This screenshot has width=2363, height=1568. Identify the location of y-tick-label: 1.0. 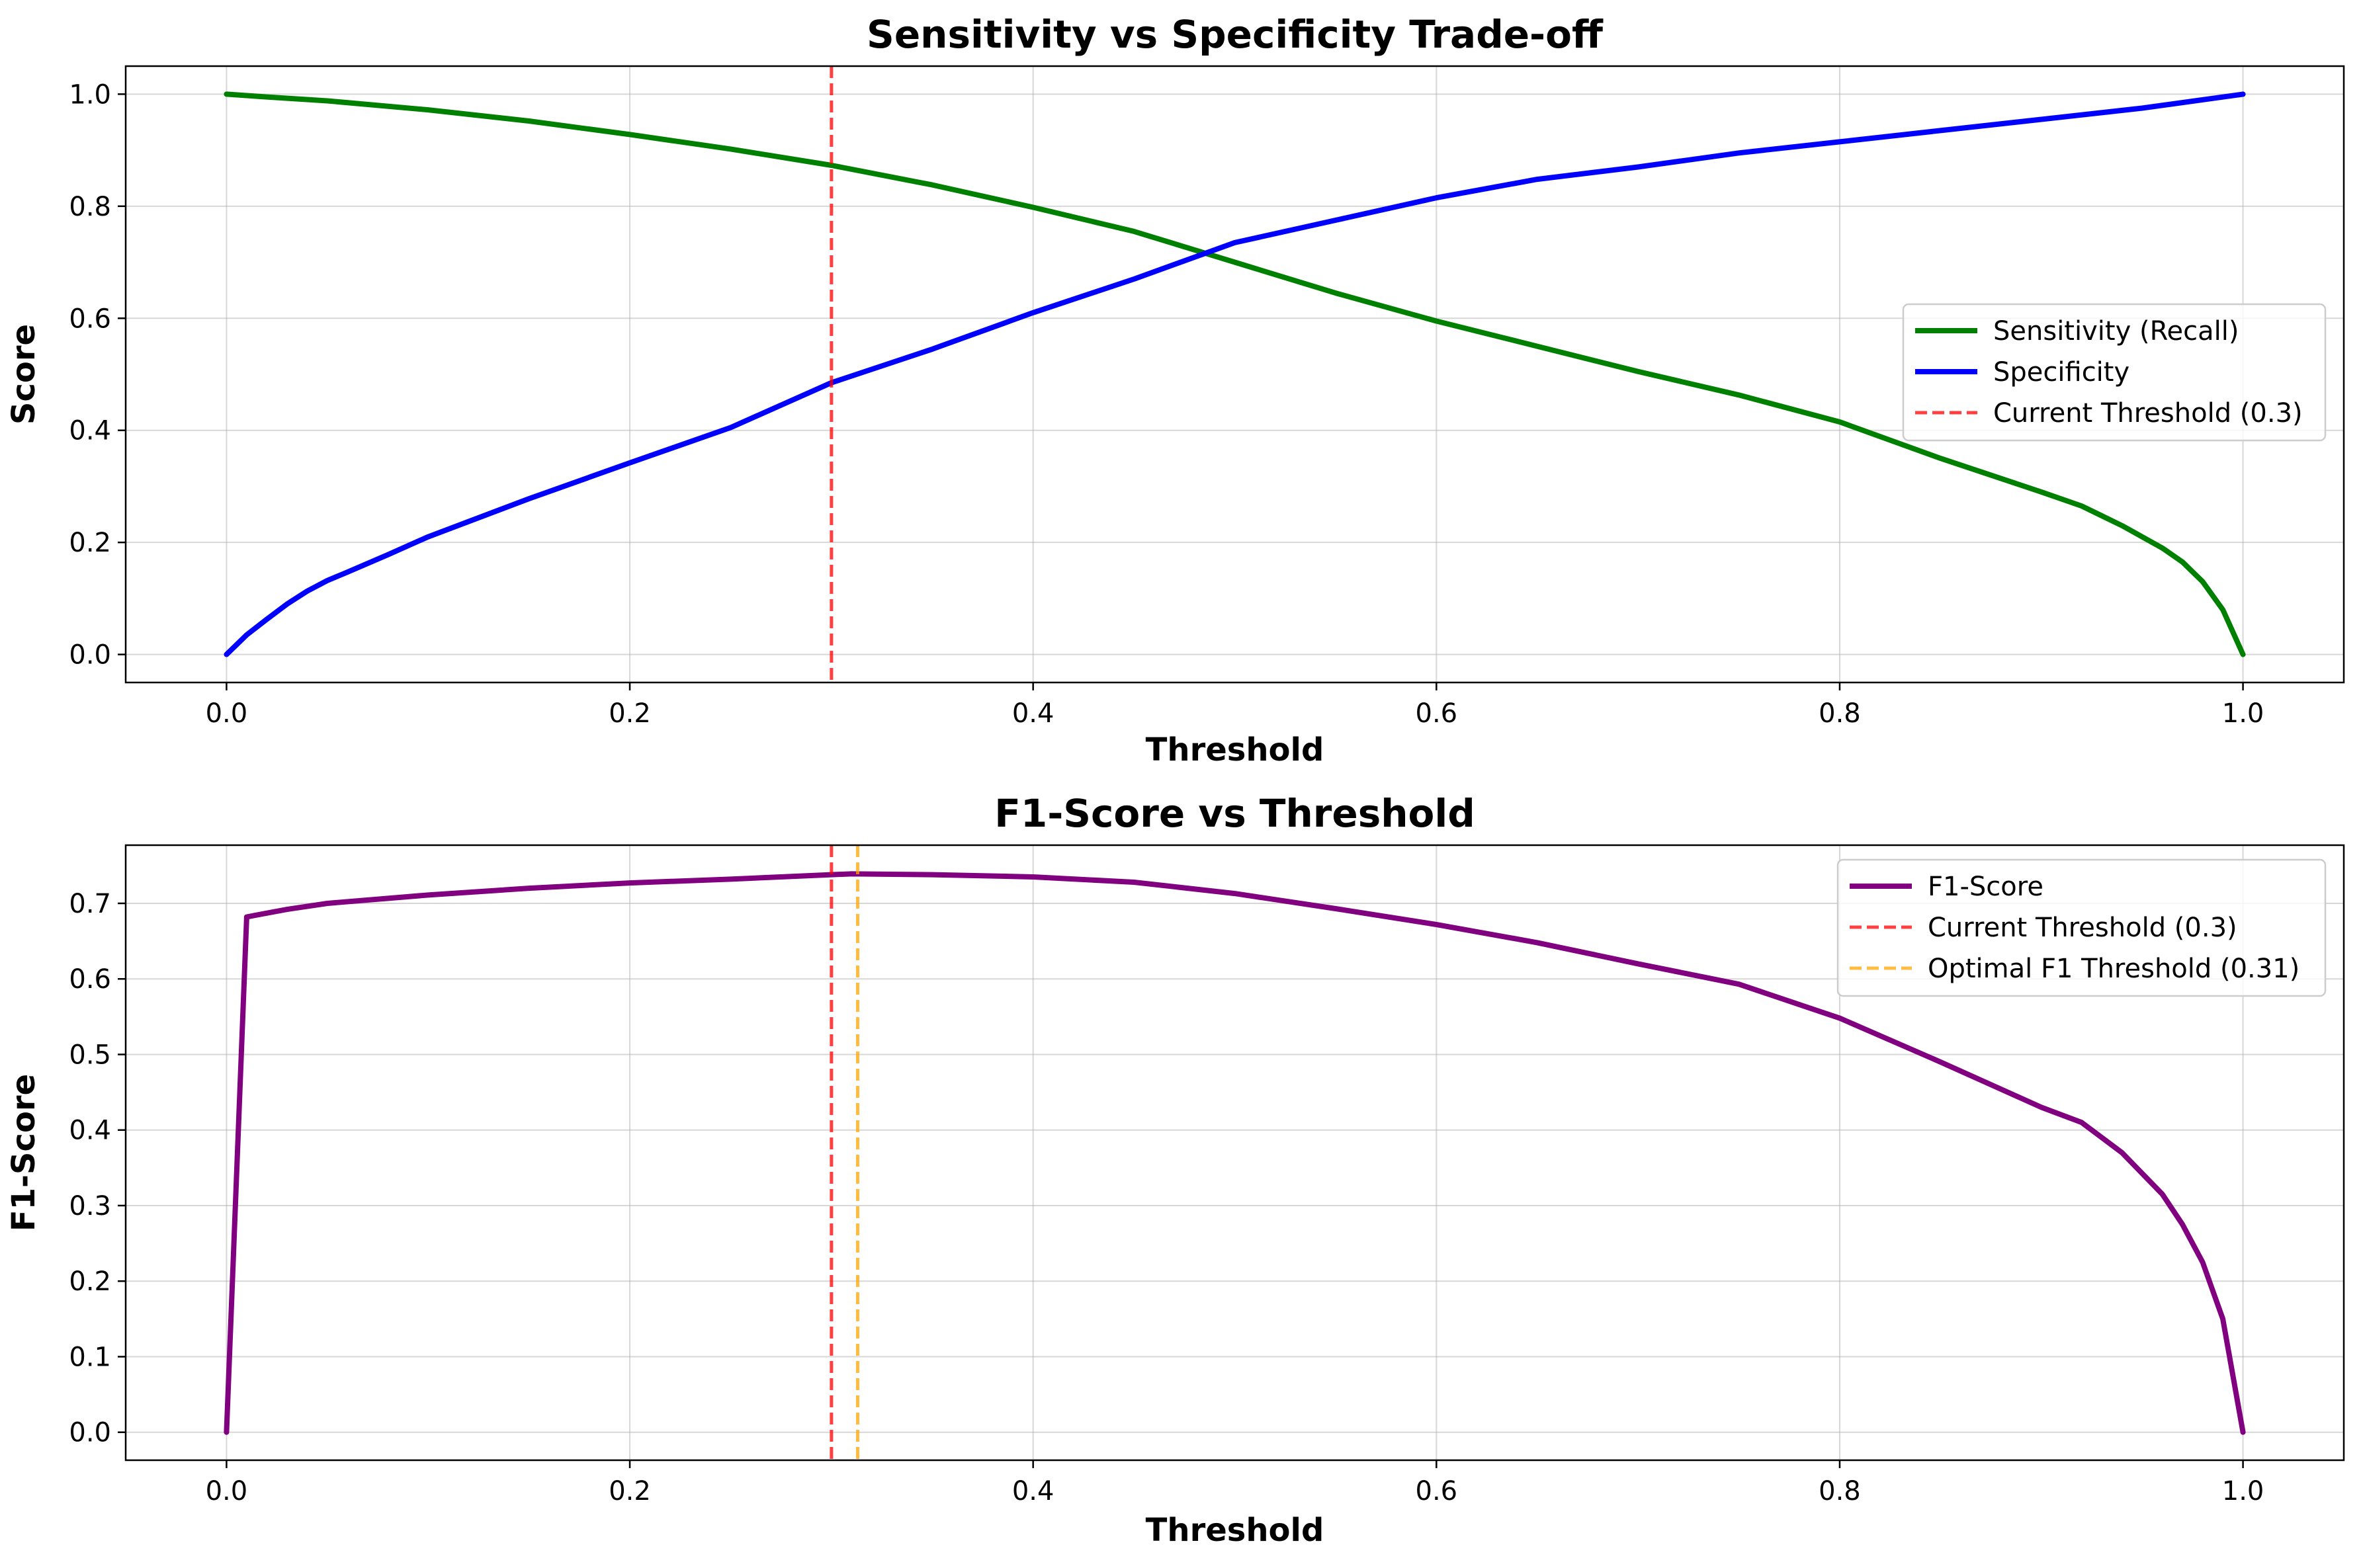
(90, 94).